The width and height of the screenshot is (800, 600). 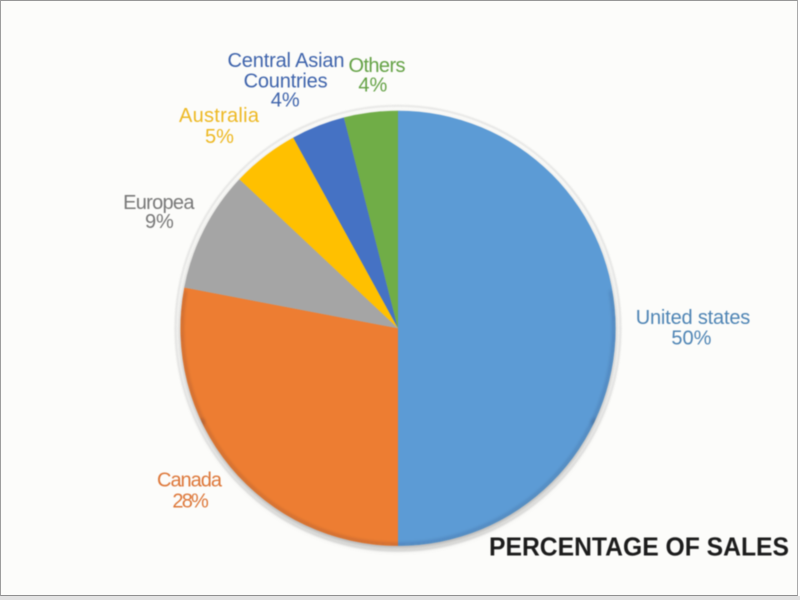 What do you see at coordinates (159, 222) in the screenshot?
I see `svg-text: 9%` at bounding box center [159, 222].